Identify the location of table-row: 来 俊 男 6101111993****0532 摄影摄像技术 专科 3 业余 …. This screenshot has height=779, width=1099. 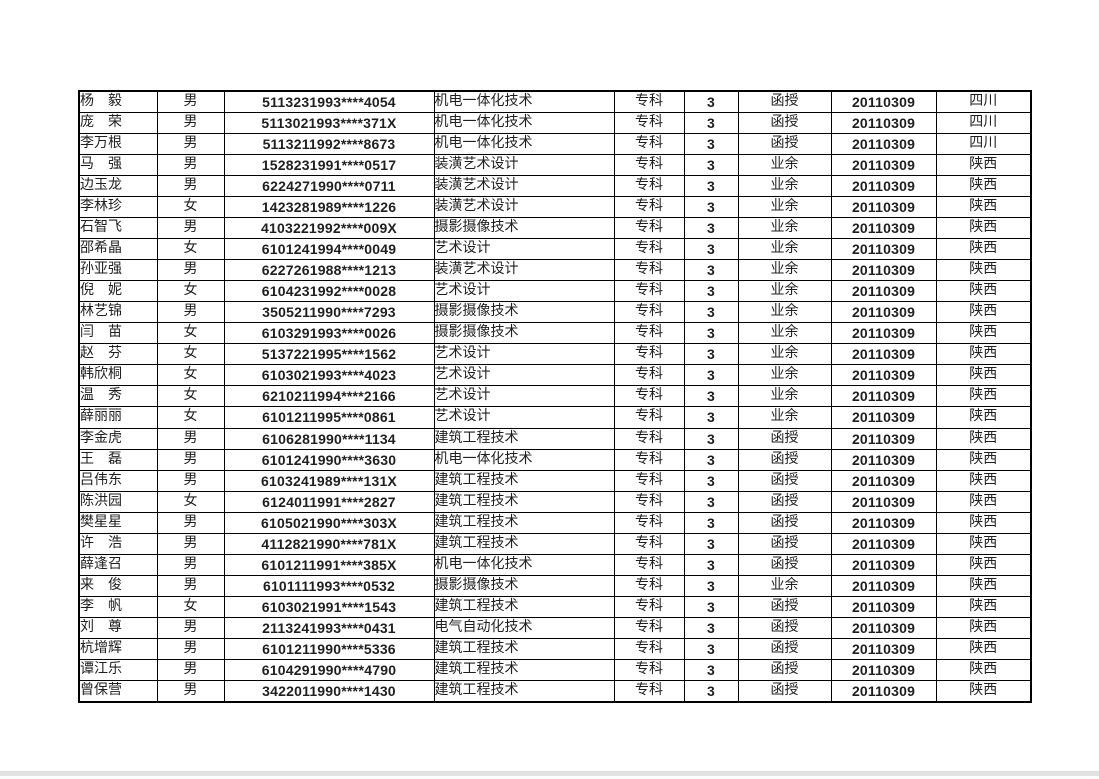
(555, 585).